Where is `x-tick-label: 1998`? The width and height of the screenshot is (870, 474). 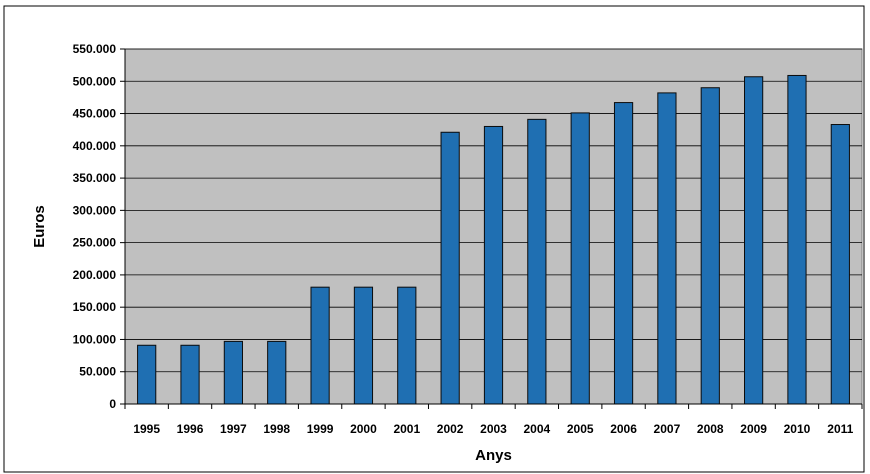
x-tick-label: 1998 is located at coordinates (276, 429).